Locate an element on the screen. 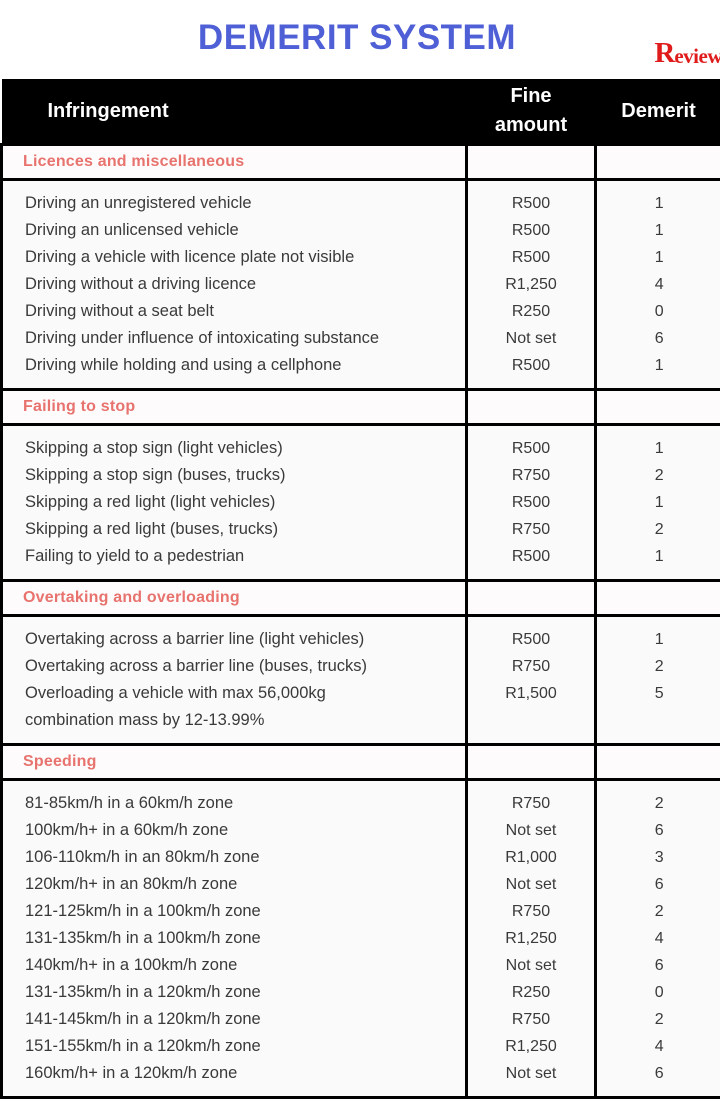  column-header-infringement: Infringement is located at coordinates (234, 112).